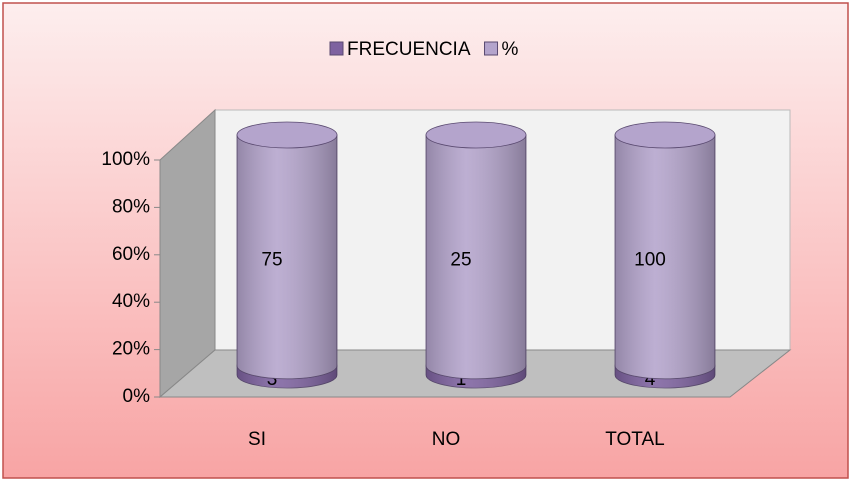 The image size is (851, 486). What do you see at coordinates (650, 379) in the screenshot?
I see `data-label: 4` at bounding box center [650, 379].